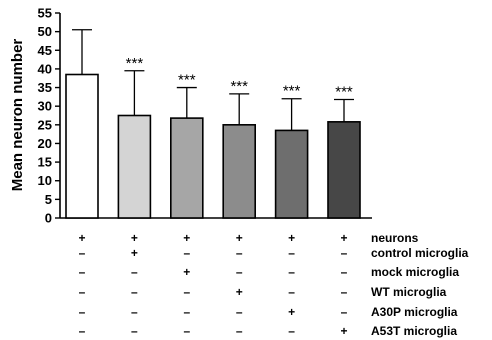 This screenshot has width=492, height=340. Describe the element at coordinates (45, 31) in the screenshot. I see `y-tick-label: 50` at that location.